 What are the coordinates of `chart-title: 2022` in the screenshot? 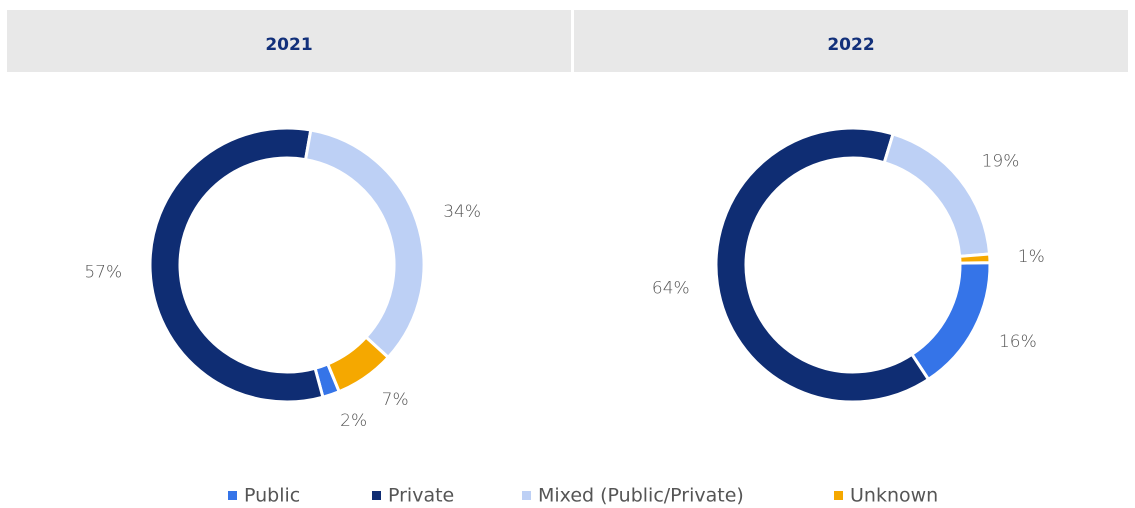 It's located at (850, 45).